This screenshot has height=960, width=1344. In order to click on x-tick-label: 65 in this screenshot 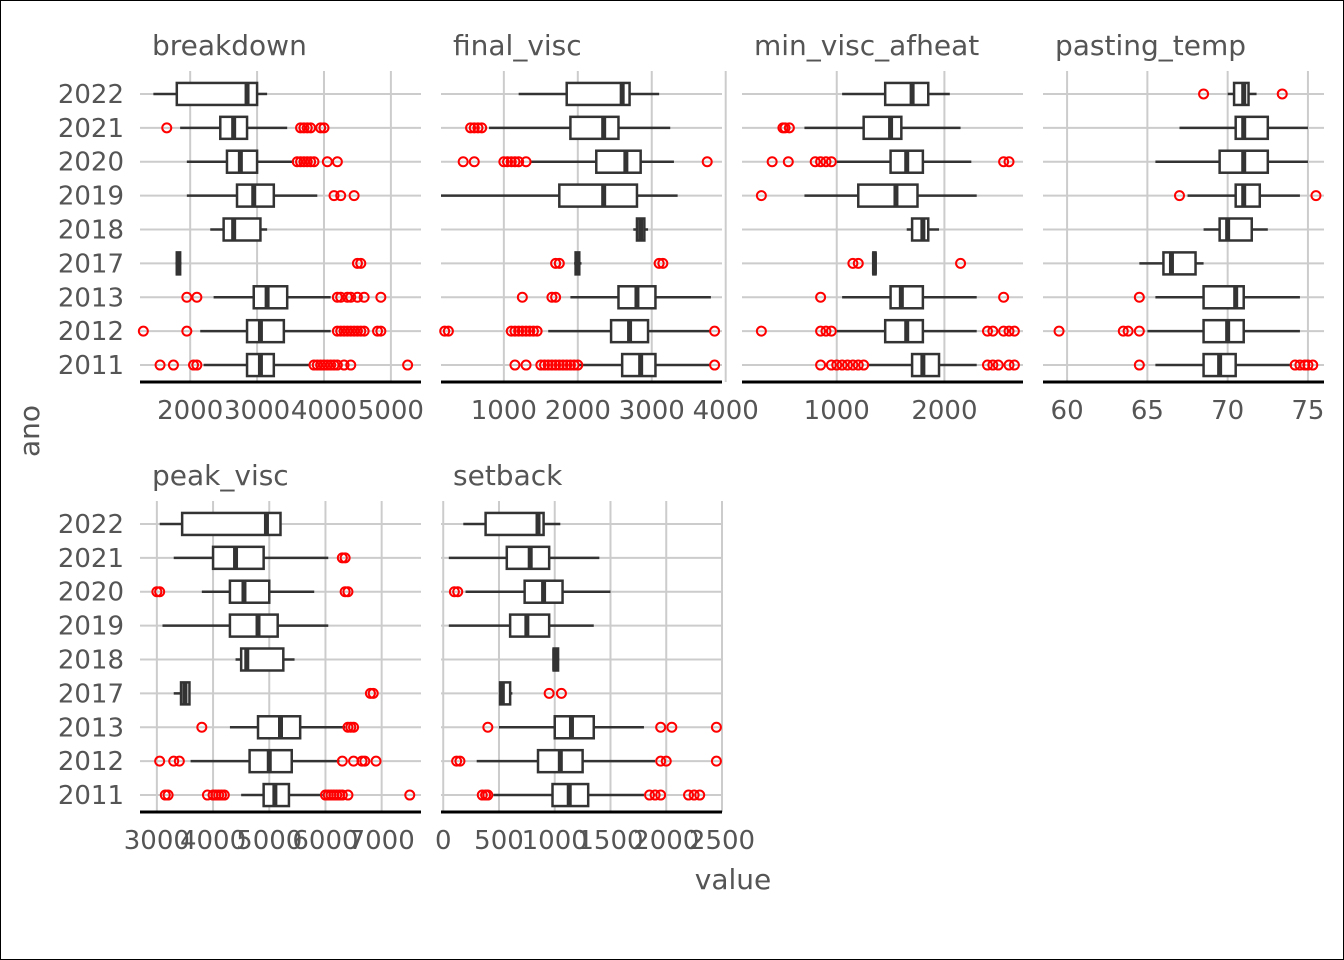, I will do `click(1147, 411)`.